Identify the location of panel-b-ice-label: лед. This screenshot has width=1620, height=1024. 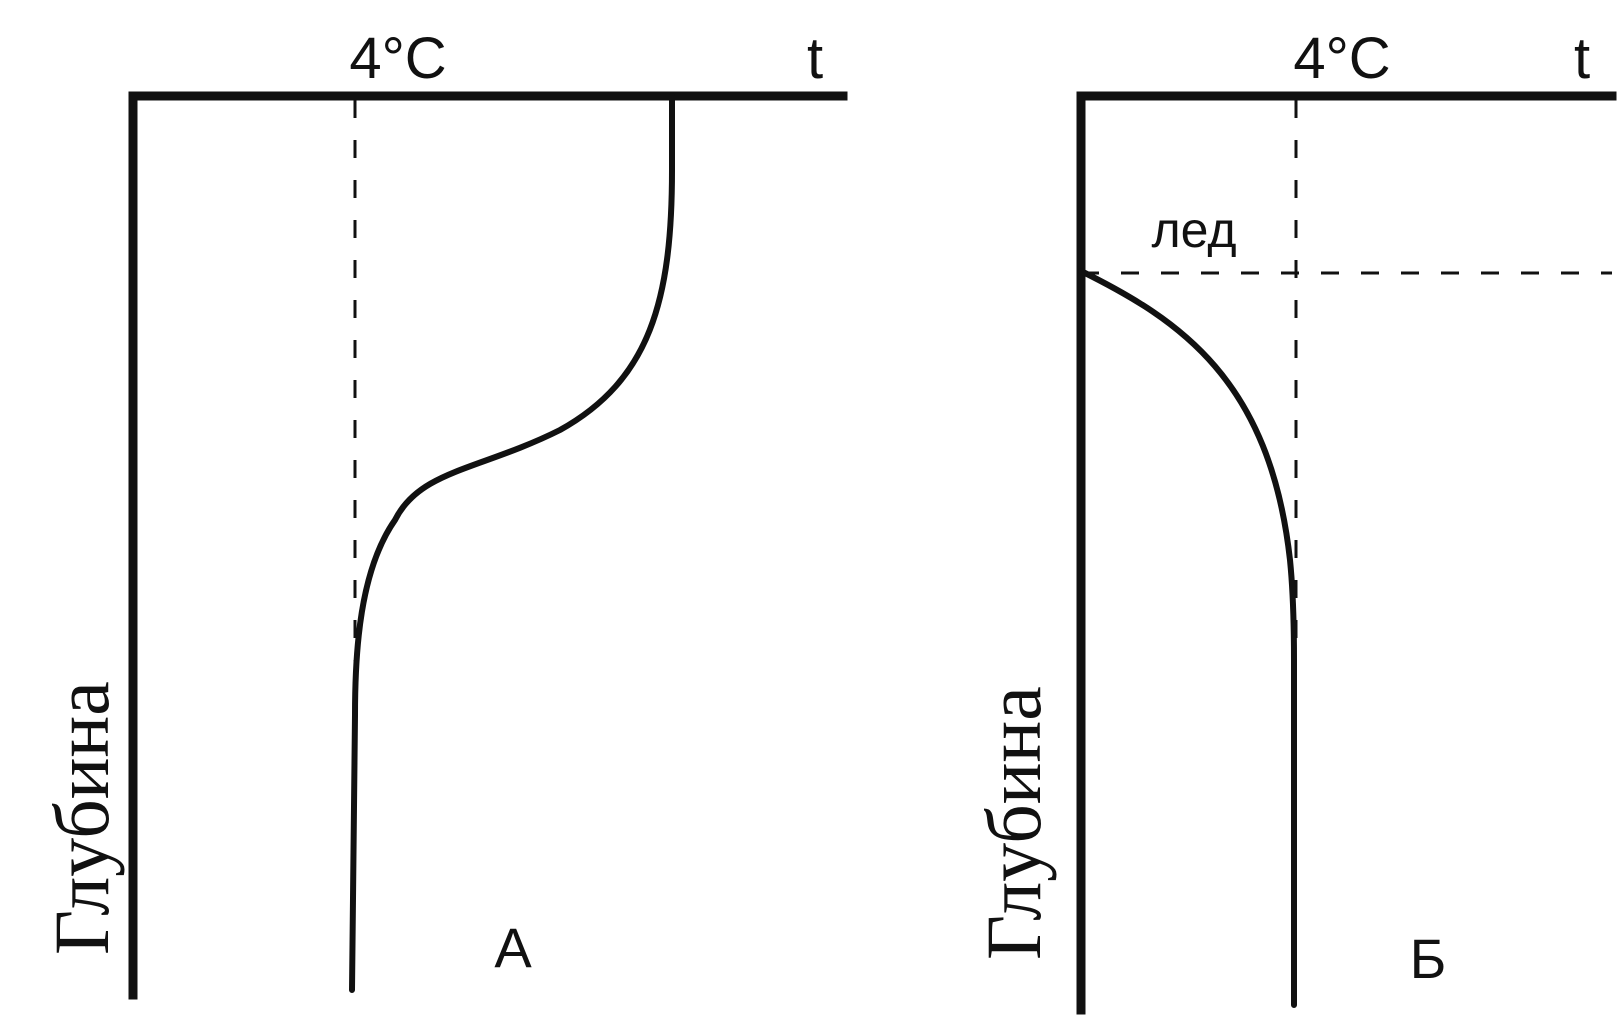
(1193, 230).